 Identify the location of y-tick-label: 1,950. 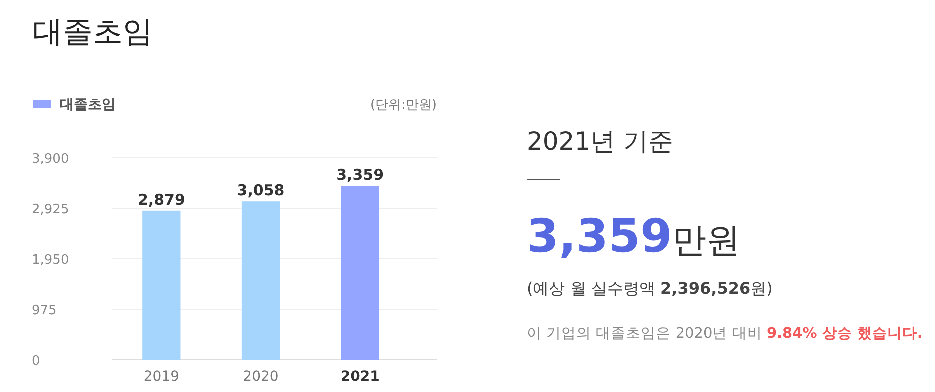
(51, 260).